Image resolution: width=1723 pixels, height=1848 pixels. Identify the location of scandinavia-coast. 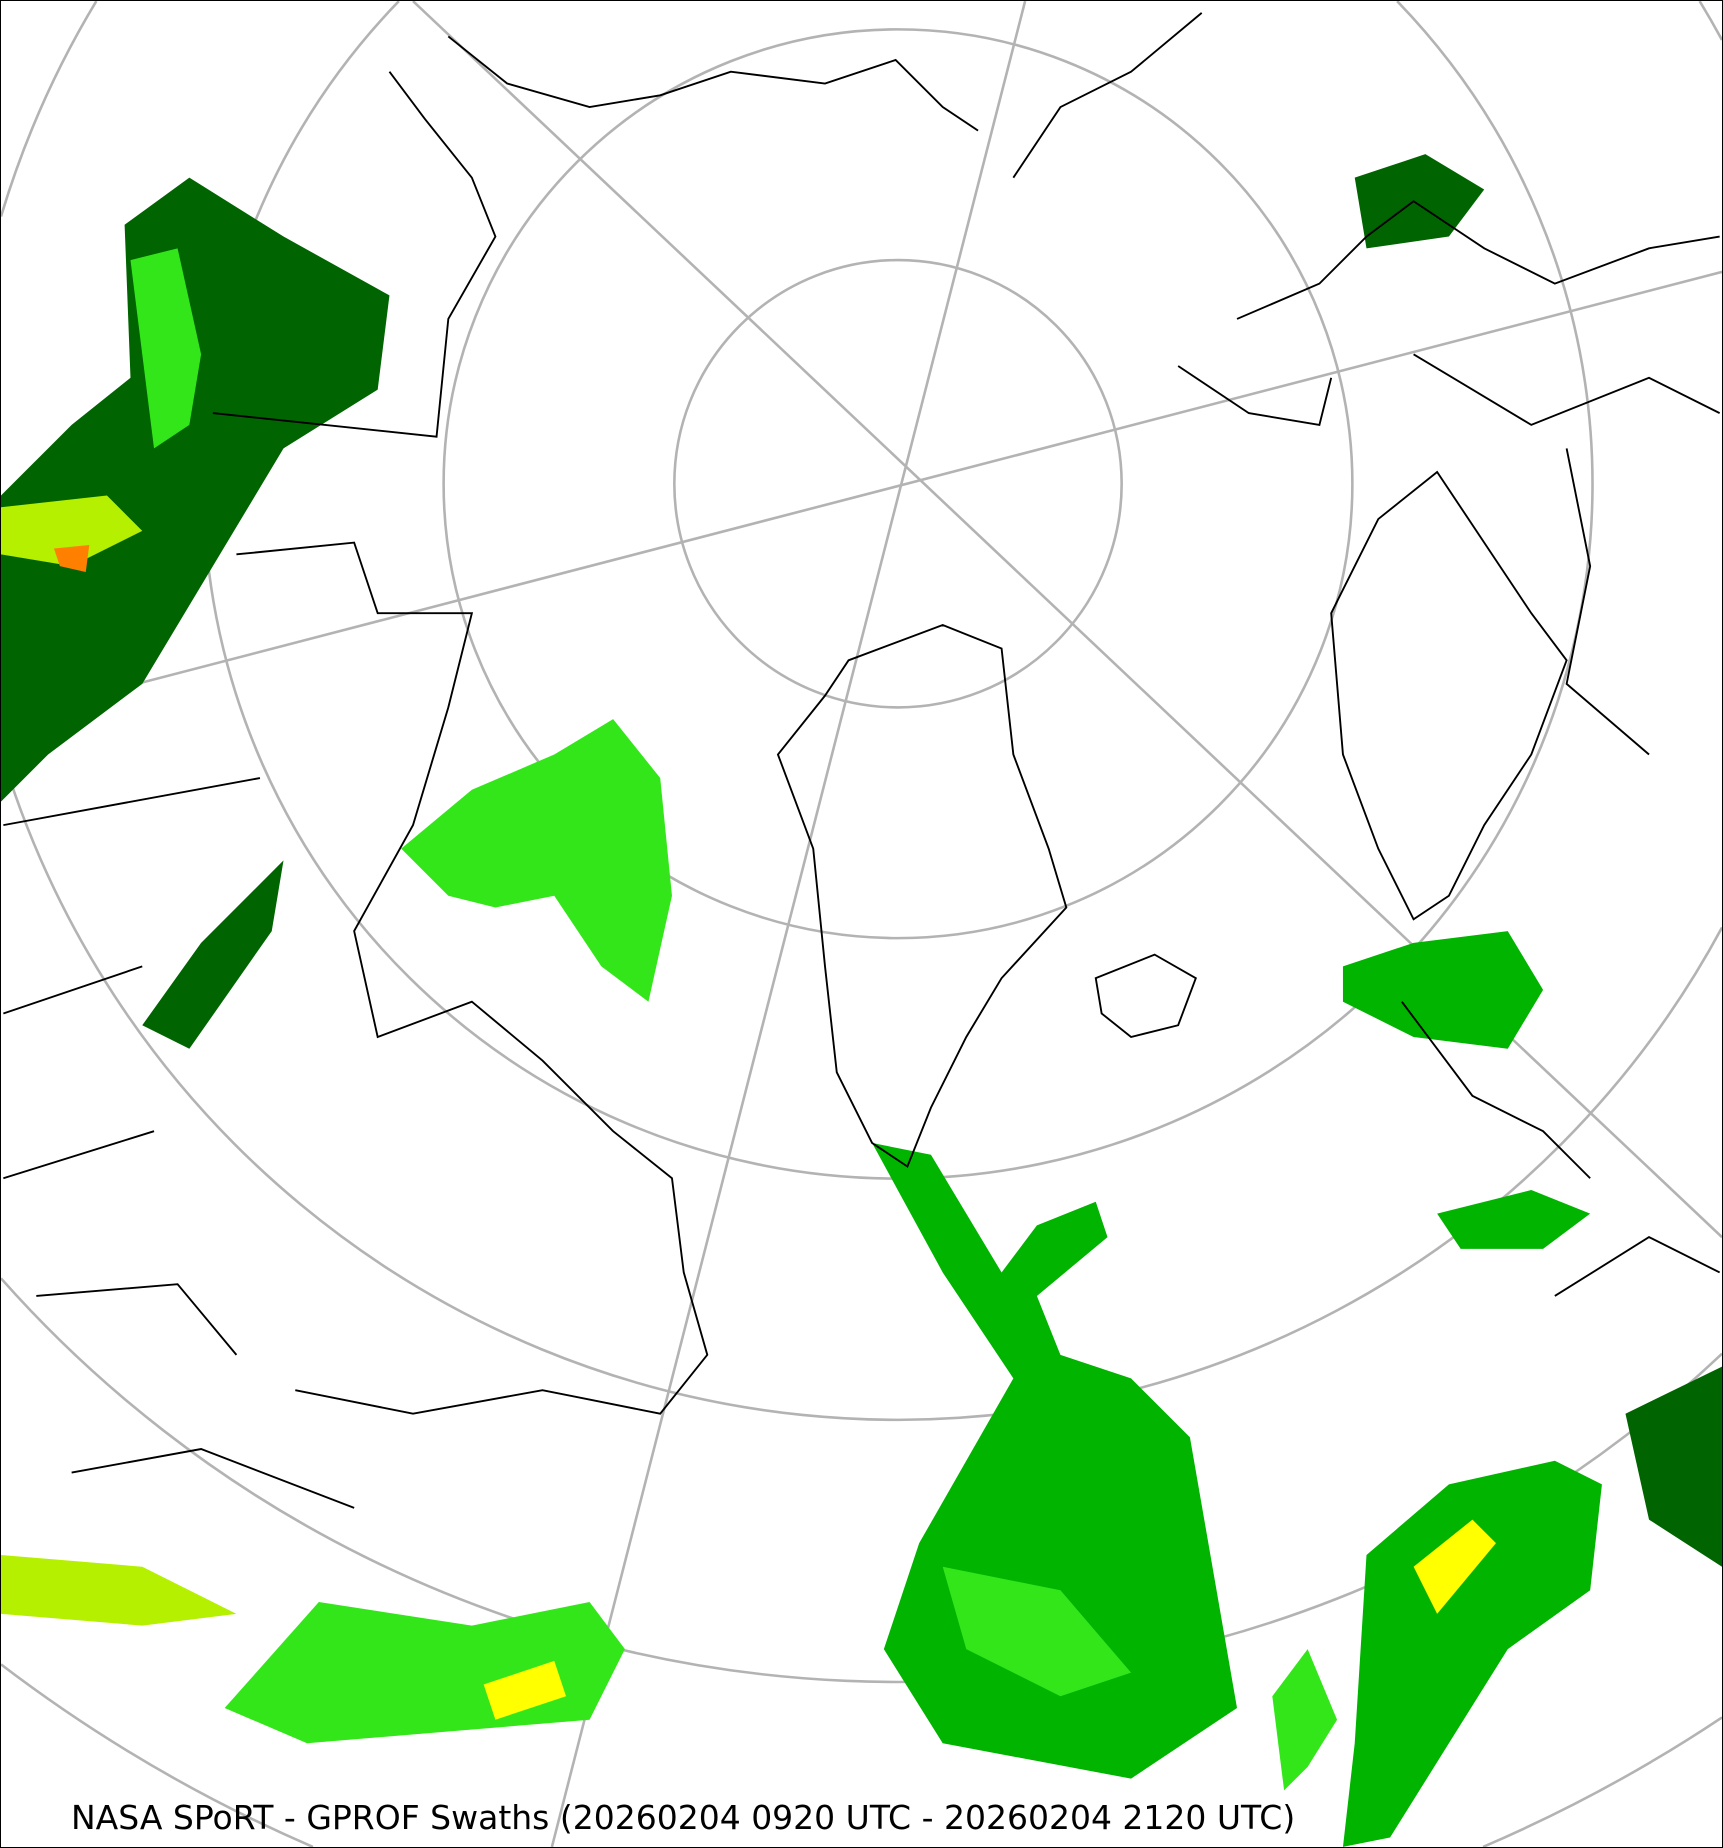
(1449, 695).